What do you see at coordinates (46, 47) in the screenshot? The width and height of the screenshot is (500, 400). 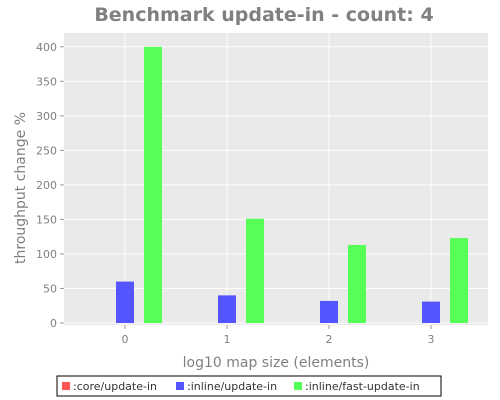 I see `y-tick-label: 400` at bounding box center [46, 47].